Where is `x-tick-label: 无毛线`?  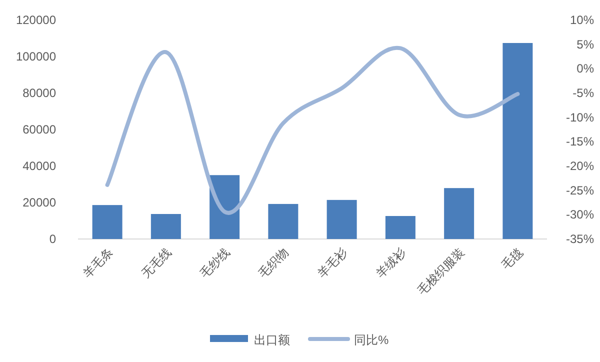 x-tick-label: 无毛线 is located at coordinates (156, 263).